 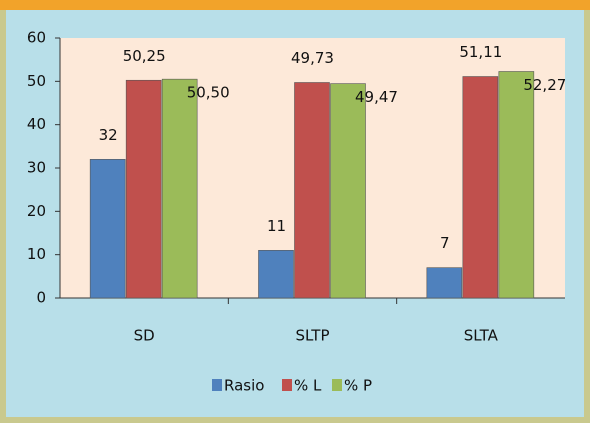 I want to click on data-label: 32, so click(x=108, y=135).